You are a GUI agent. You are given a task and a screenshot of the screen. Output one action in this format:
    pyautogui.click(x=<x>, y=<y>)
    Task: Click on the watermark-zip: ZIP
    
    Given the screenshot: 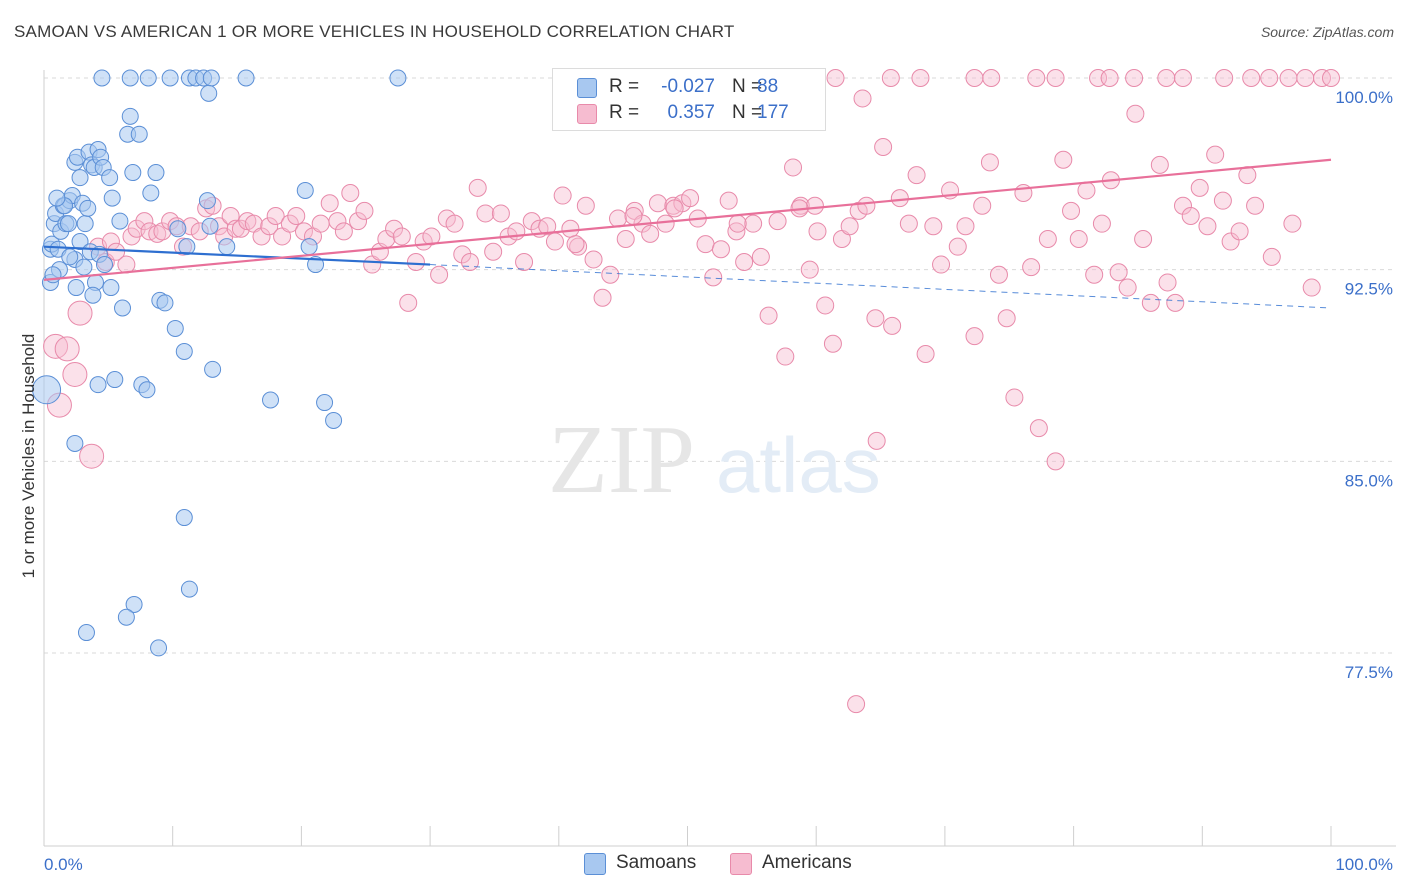 What is the action you would take?
    pyautogui.click(x=621, y=460)
    